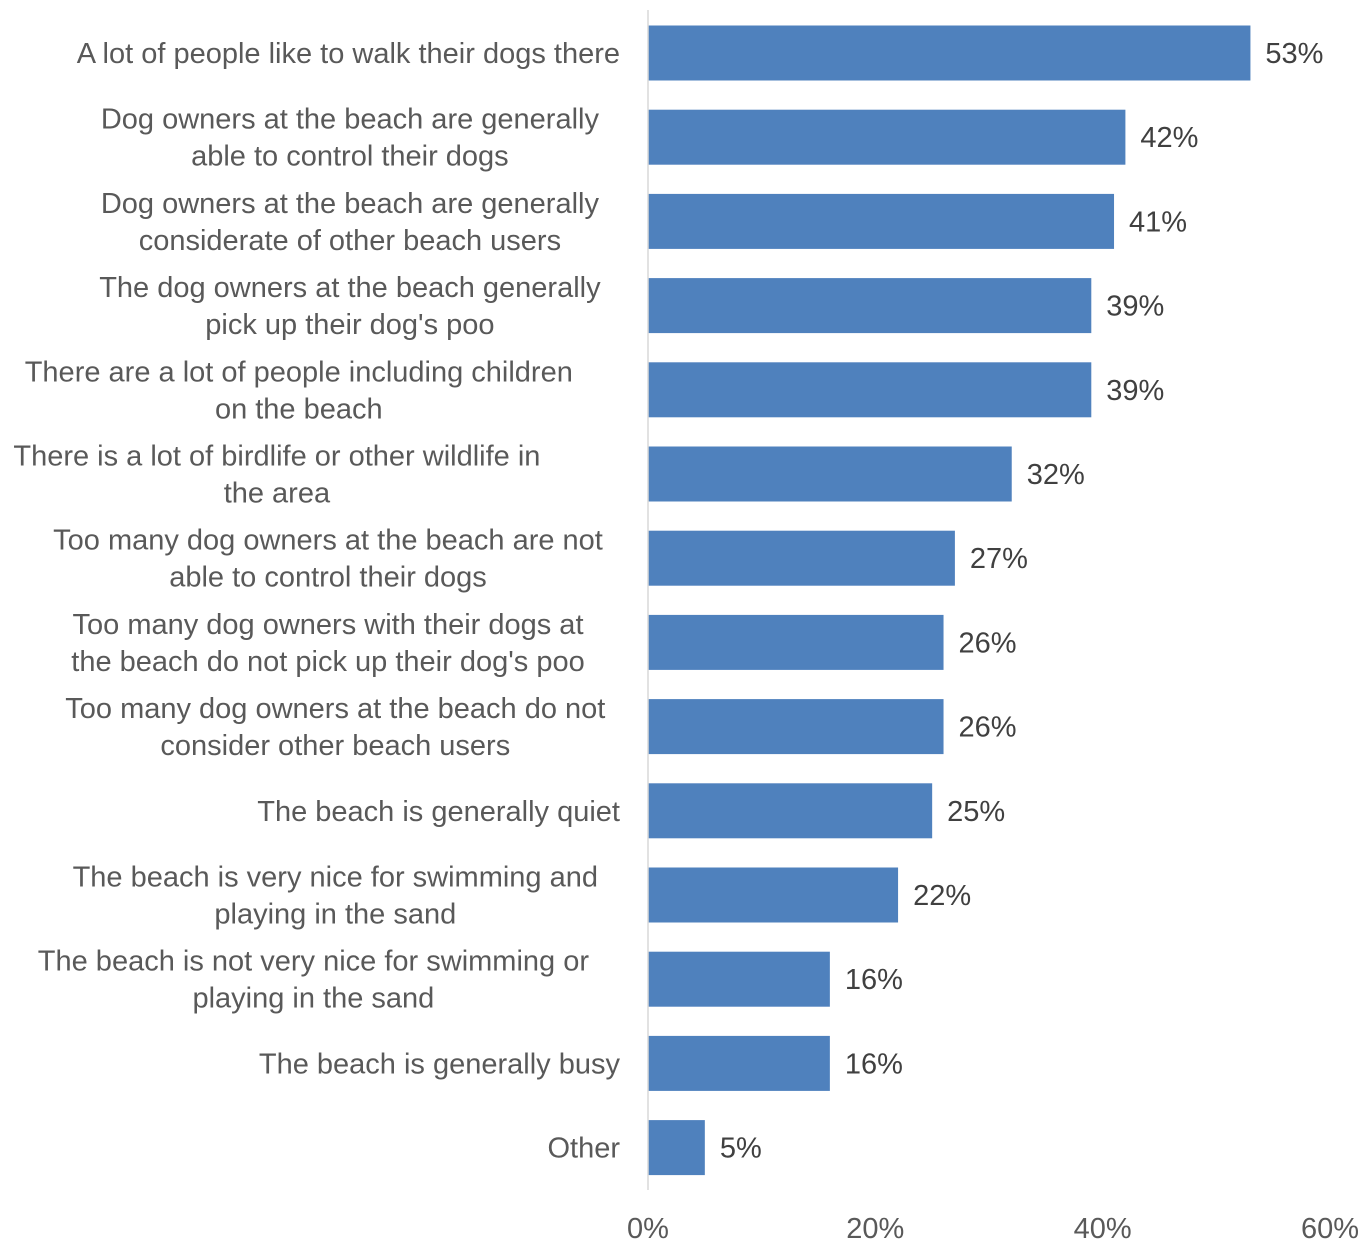 This screenshot has width=1365, height=1245. I want to click on data-label: 5%, so click(741, 1149).